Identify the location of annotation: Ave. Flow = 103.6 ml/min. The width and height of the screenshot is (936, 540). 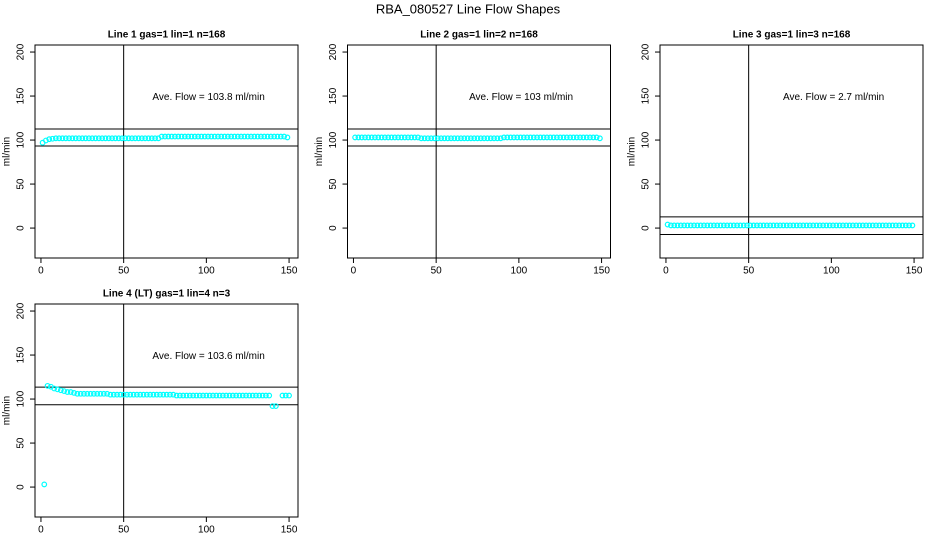
(208, 356).